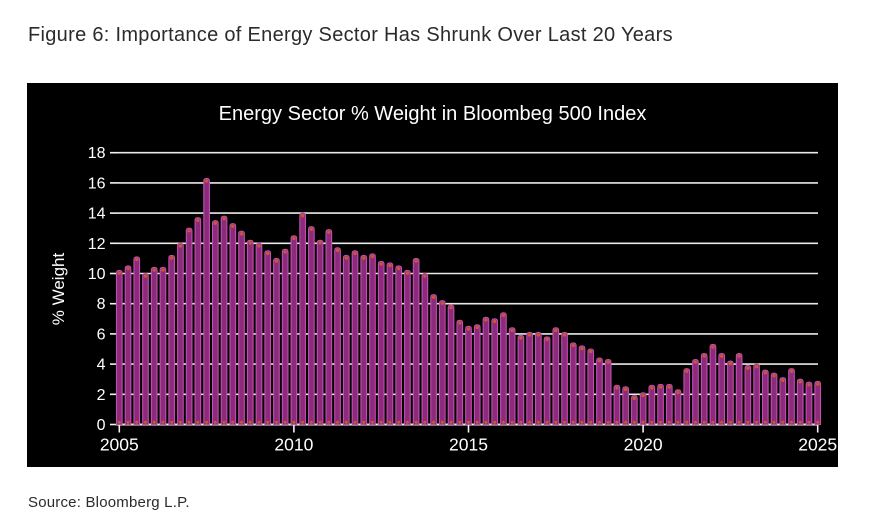  I want to click on x-tick-label: 2025, so click(817, 445).